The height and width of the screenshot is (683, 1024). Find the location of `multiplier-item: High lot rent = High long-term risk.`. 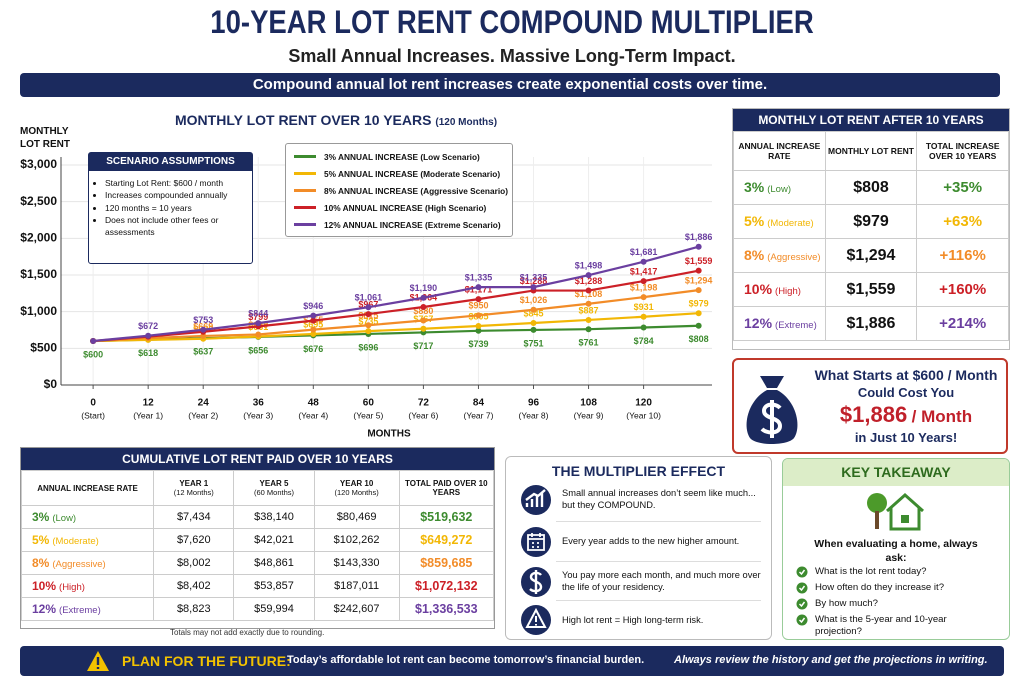

multiplier-item: High lot rent = High long-term risk. is located at coordinates (633, 620).